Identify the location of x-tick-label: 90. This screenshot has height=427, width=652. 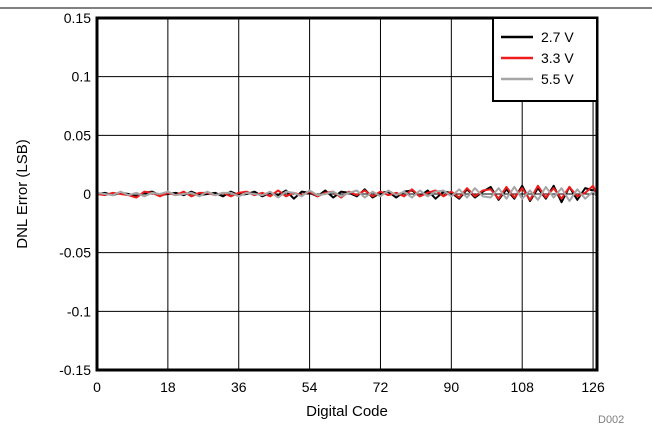
(452, 387).